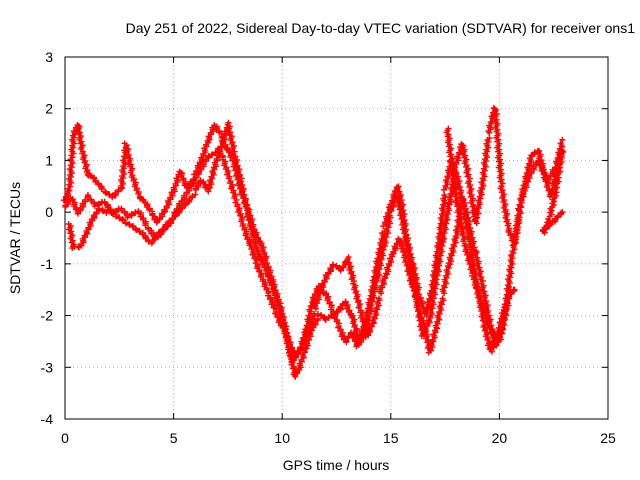  Describe the element at coordinates (47, 419) in the screenshot. I see `y-tick-label: -4` at that location.